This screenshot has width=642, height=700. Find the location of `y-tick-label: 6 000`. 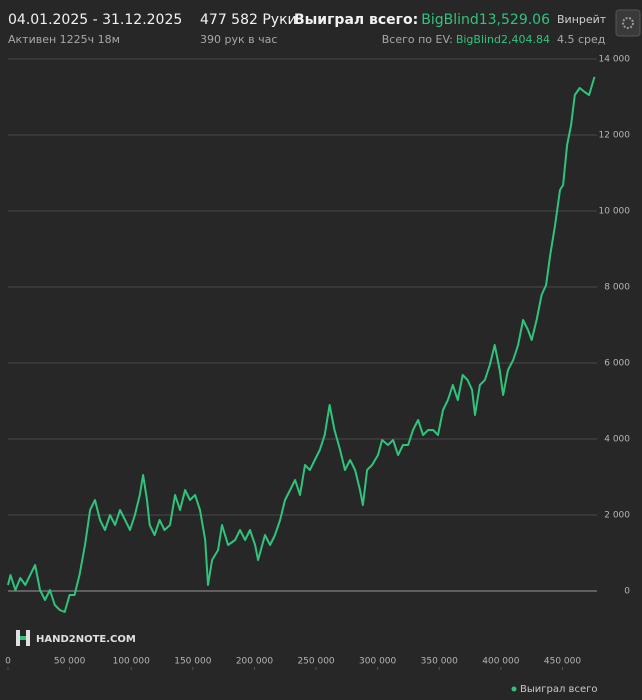

y-tick-label: 6 000 is located at coordinates (617, 364).